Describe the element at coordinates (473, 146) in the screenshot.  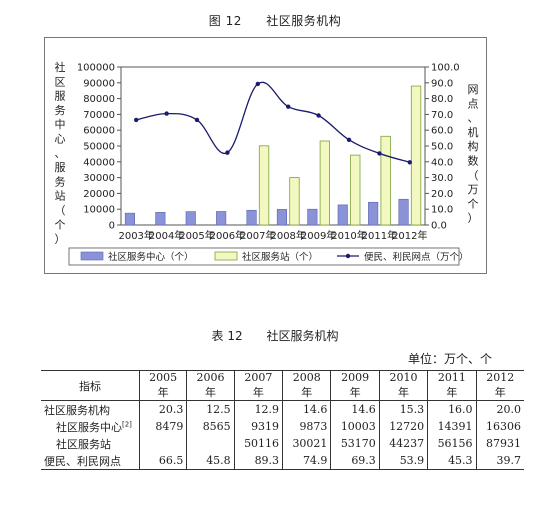
I see `y2-axis-title-char: 构` at that location.